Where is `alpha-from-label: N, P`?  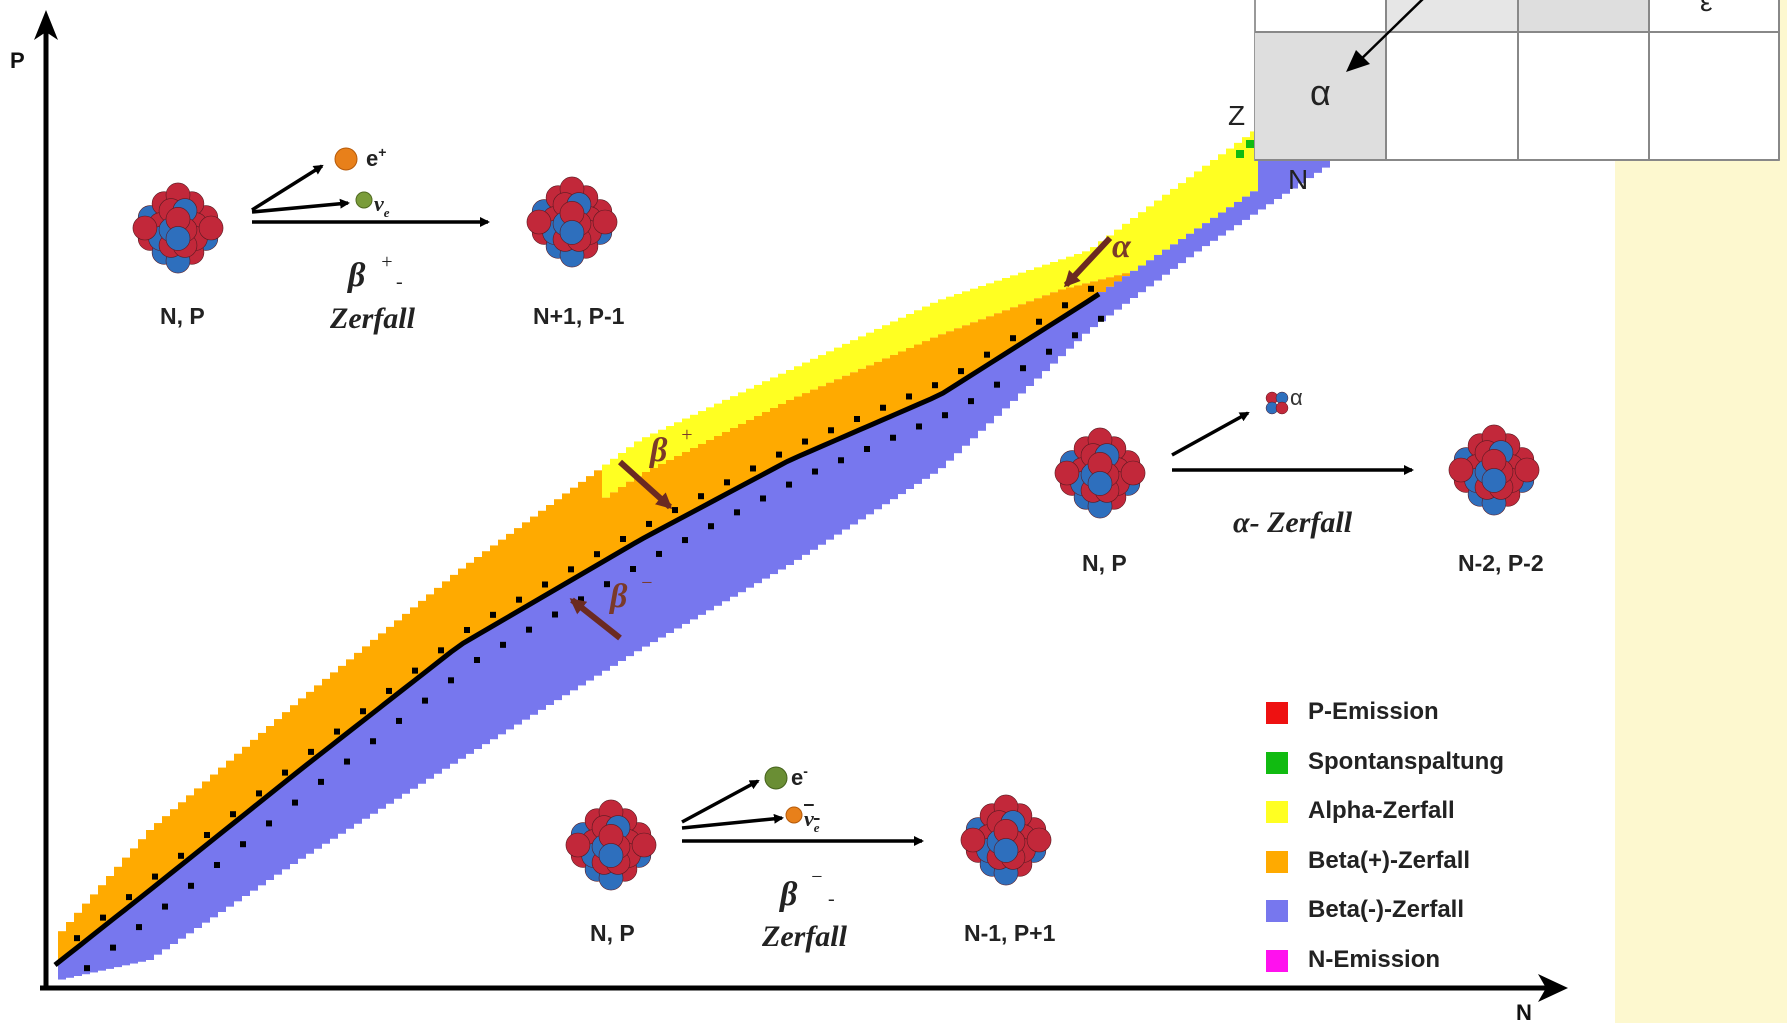 alpha-from-label: N, P is located at coordinates (1104, 563).